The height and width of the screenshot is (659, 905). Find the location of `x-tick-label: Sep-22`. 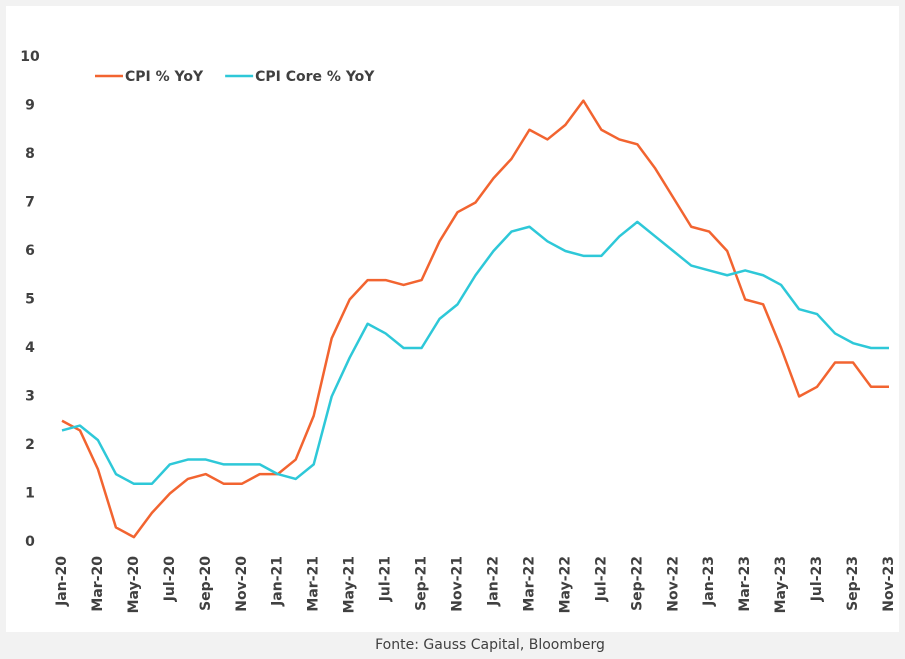

x-tick-label: Sep-22 is located at coordinates (637, 583).